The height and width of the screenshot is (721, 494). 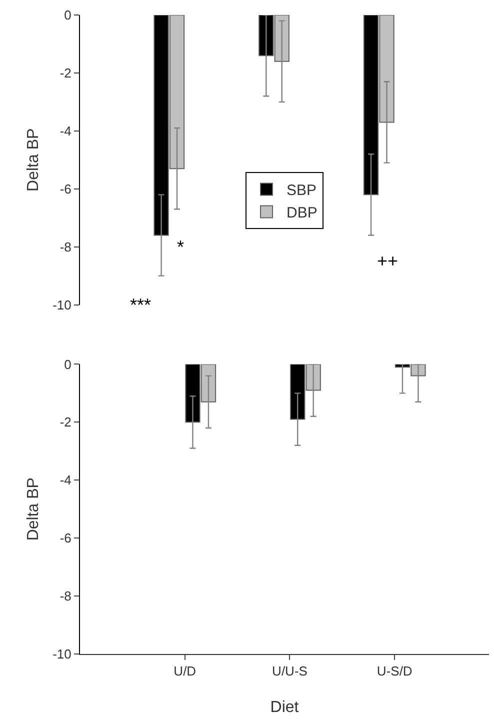 What do you see at coordinates (387, 261) in the screenshot?
I see `annotation: ++` at bounding box center [387, 261].